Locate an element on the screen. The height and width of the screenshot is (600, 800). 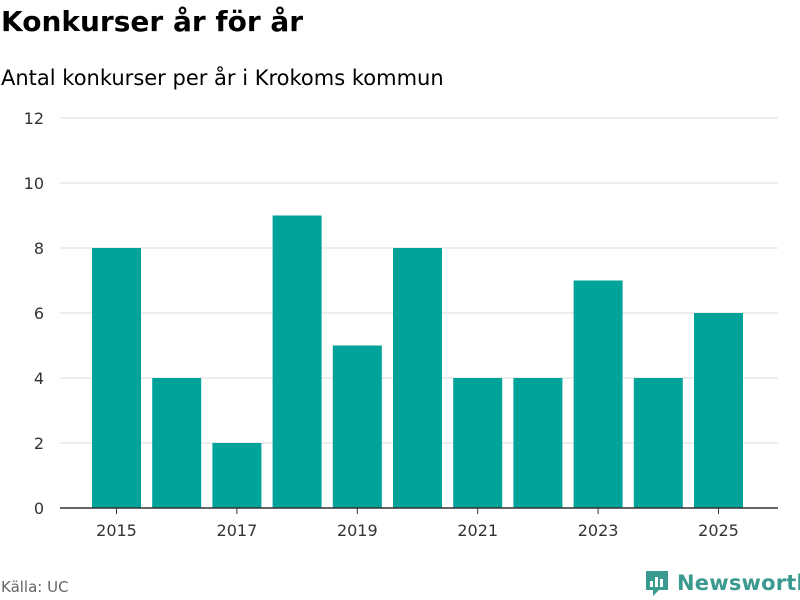
bar-2025 is located at coordinates (718, 410).